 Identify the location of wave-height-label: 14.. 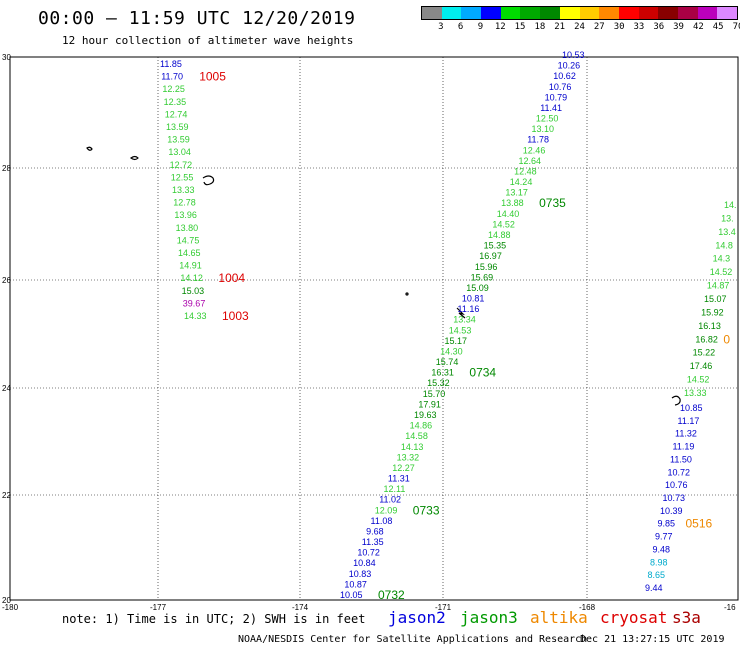
(730, 205).